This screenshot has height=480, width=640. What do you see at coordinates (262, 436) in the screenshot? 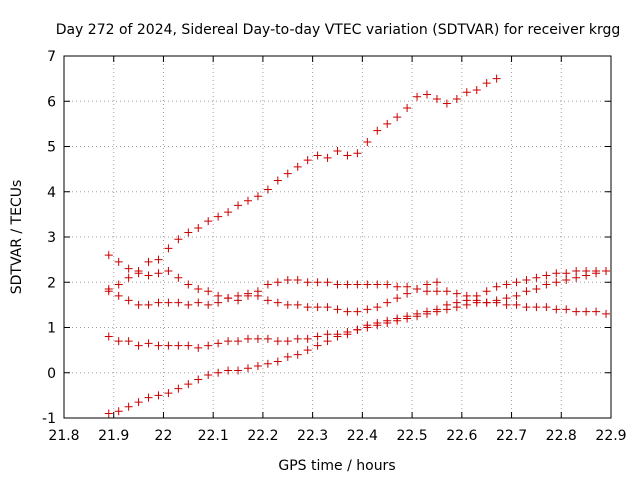
I see `x-tick-label: 22.2` at bounding box center [262, 436].